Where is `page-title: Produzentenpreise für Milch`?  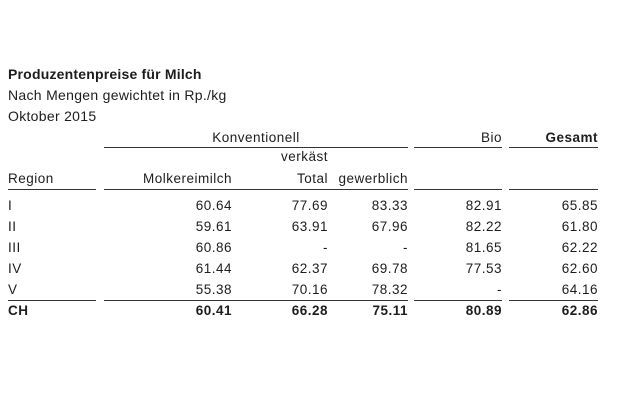 page-title: Produzentenpreise für Milch is located at coordinates (105, 74).